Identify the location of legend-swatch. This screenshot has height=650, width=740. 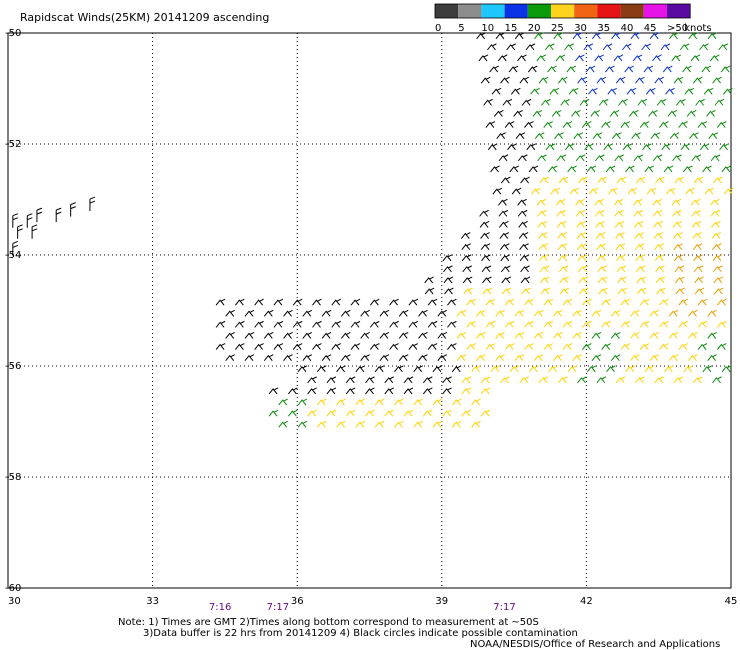
(539, 11).